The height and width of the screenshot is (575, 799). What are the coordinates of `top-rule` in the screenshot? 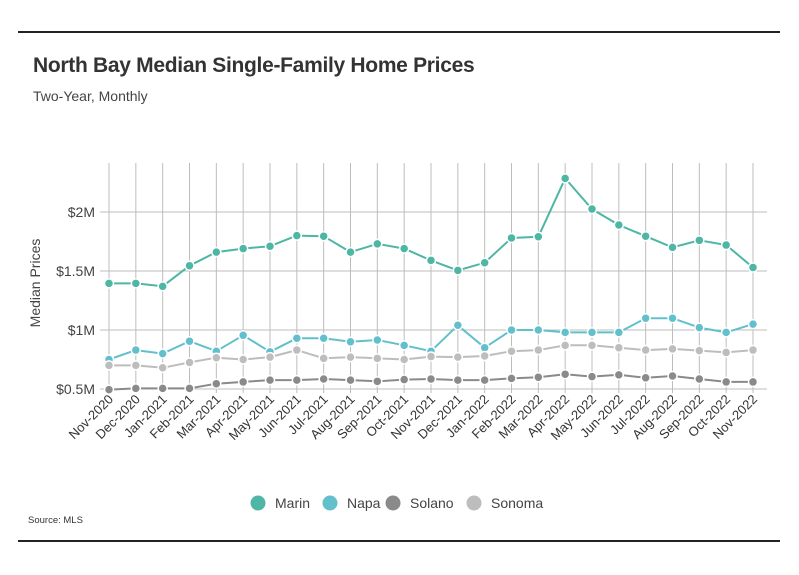 It's located at (399, 32).